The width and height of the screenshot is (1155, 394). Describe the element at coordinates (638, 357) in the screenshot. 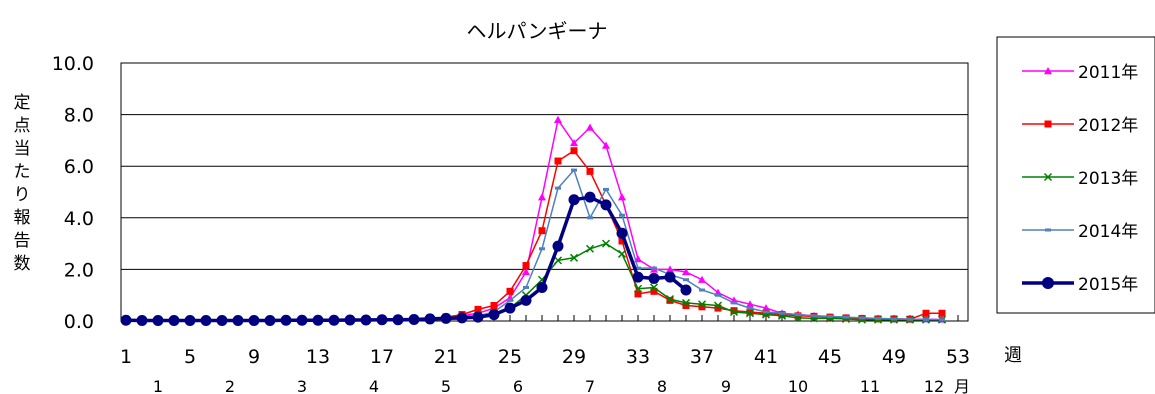

I see `x-tick-label: 33` at that location.